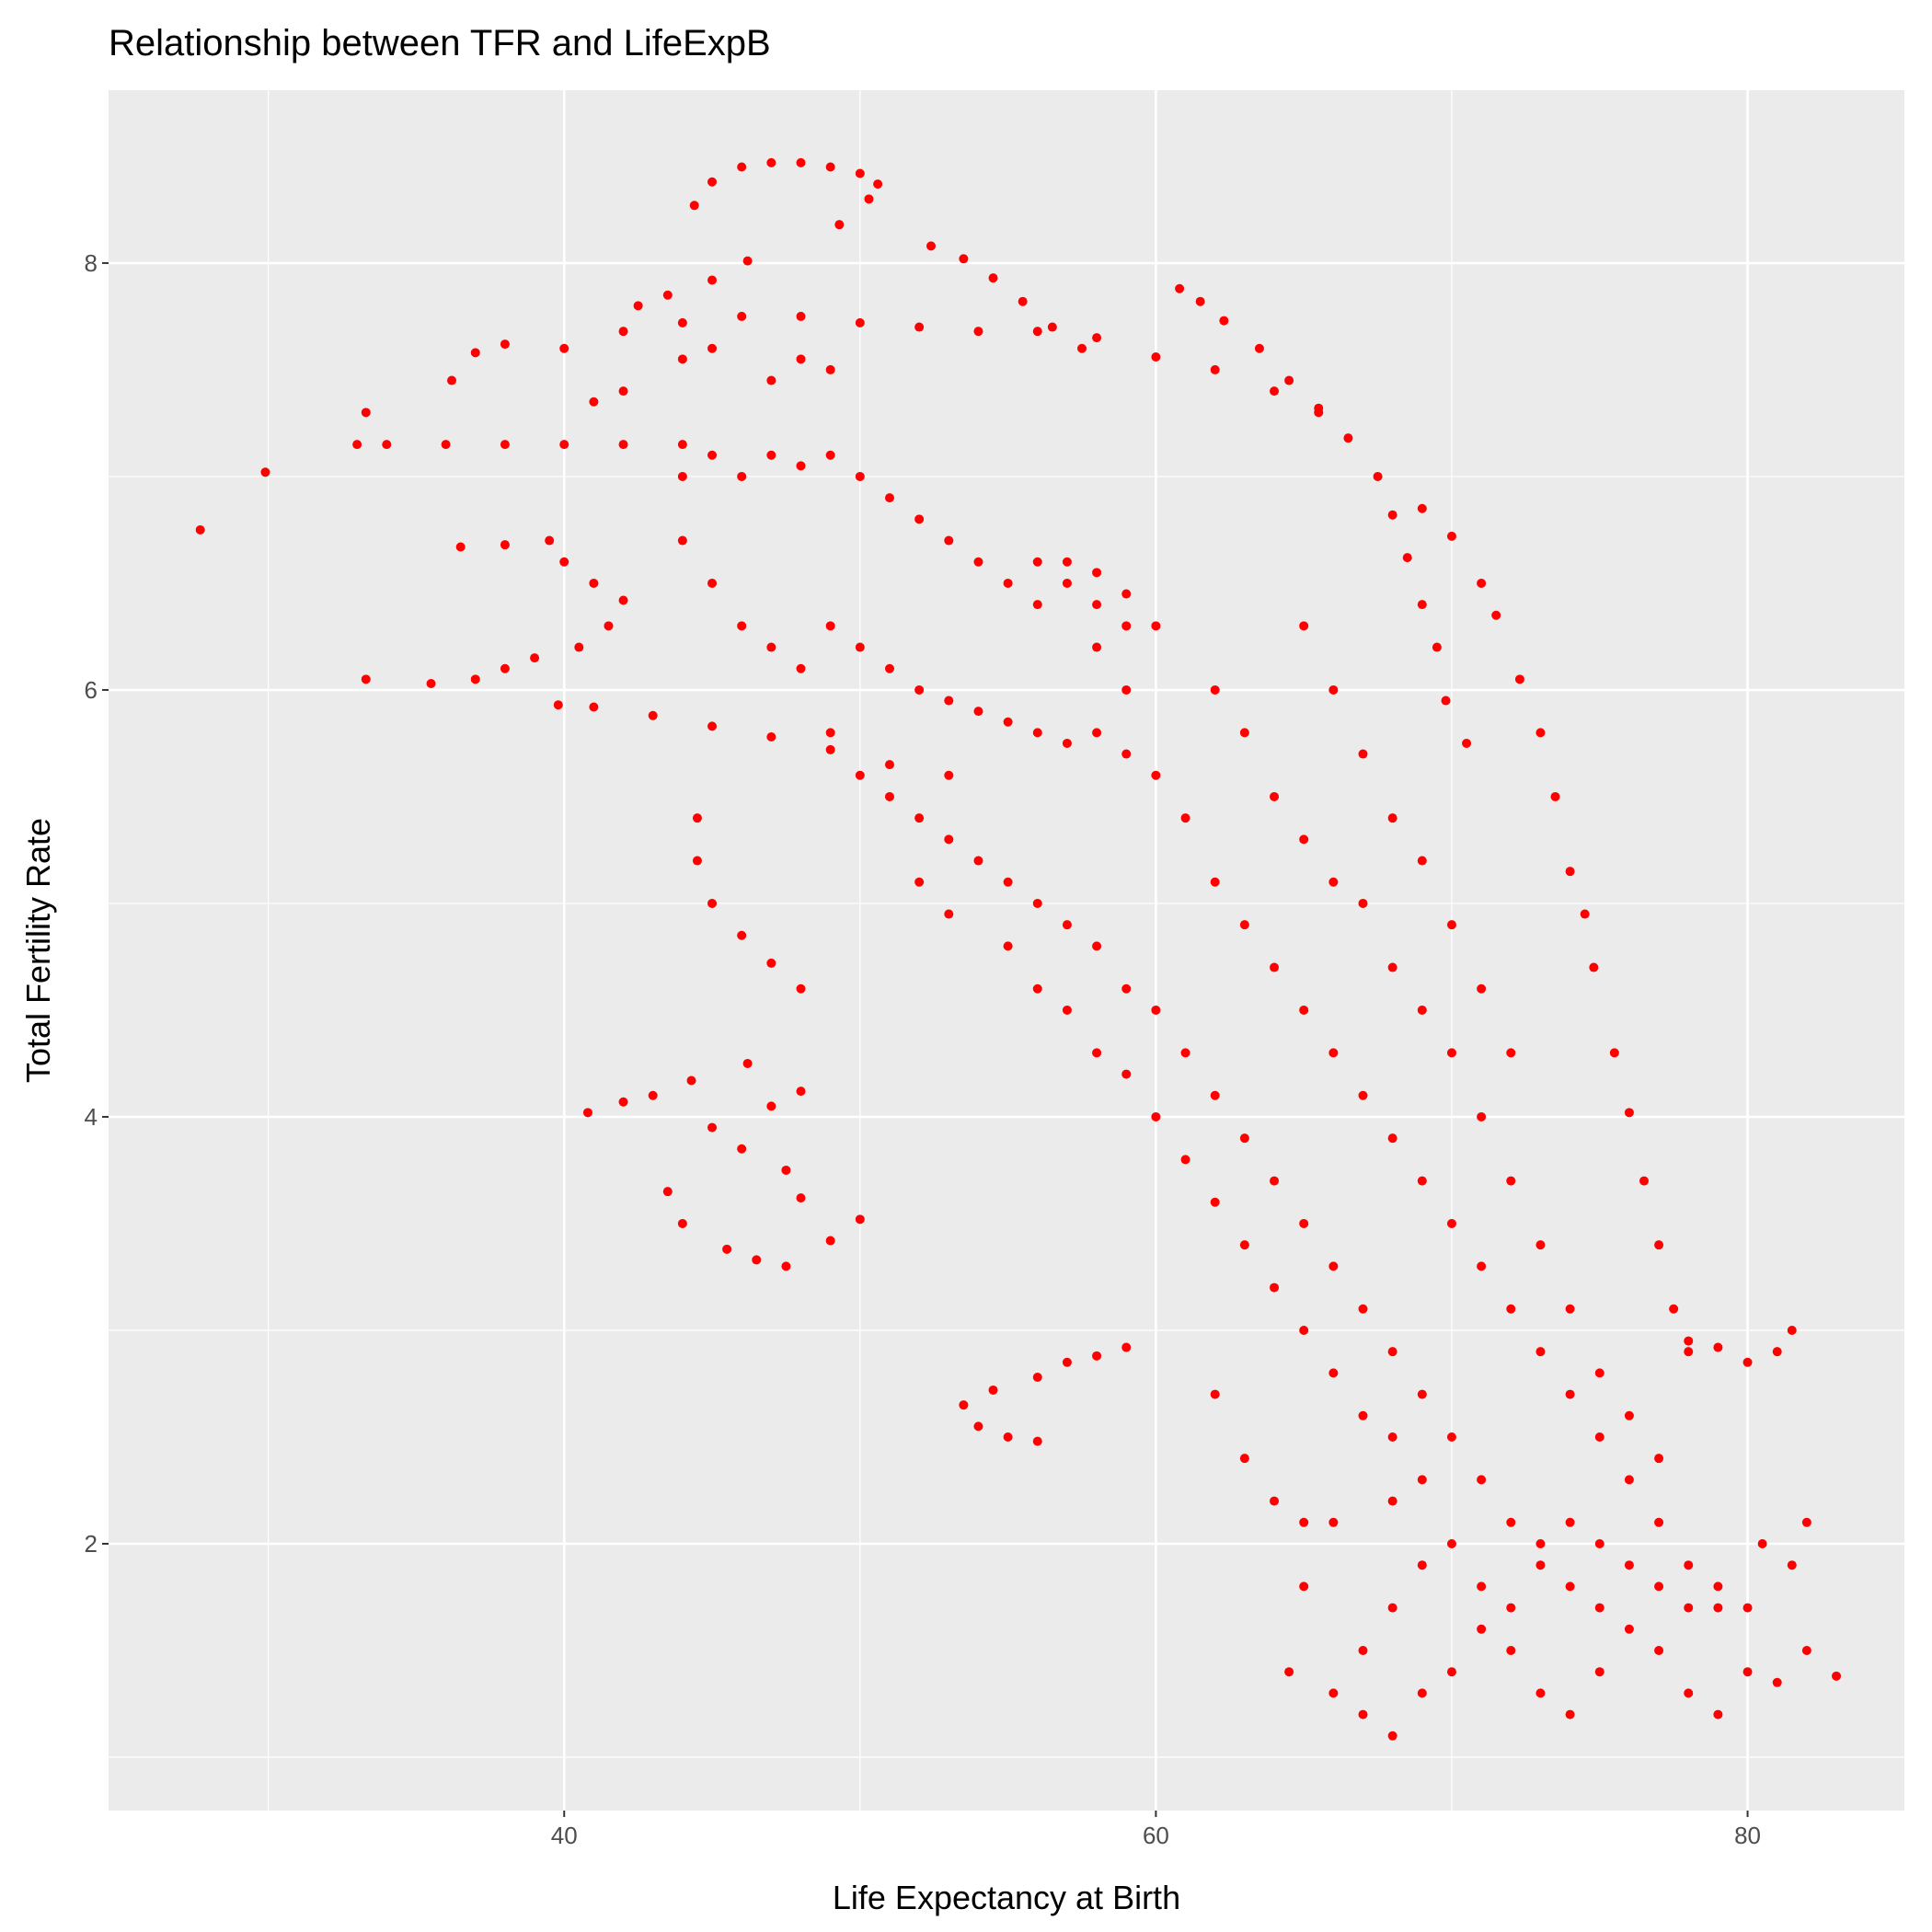  I want to click on chart-title: Relationship between TFR and LifeExpB, so click(440, 43).